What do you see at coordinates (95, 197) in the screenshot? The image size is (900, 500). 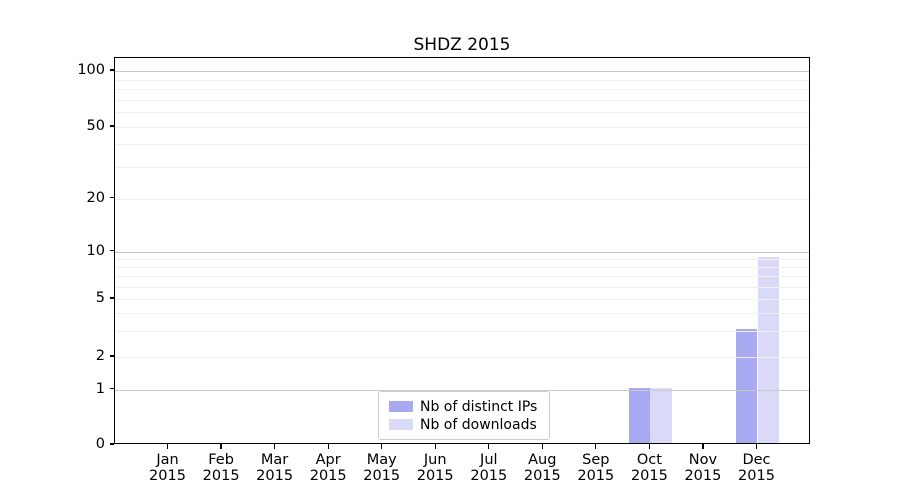 I see `y-tick-label: 20` at bounding box center [95, 197].